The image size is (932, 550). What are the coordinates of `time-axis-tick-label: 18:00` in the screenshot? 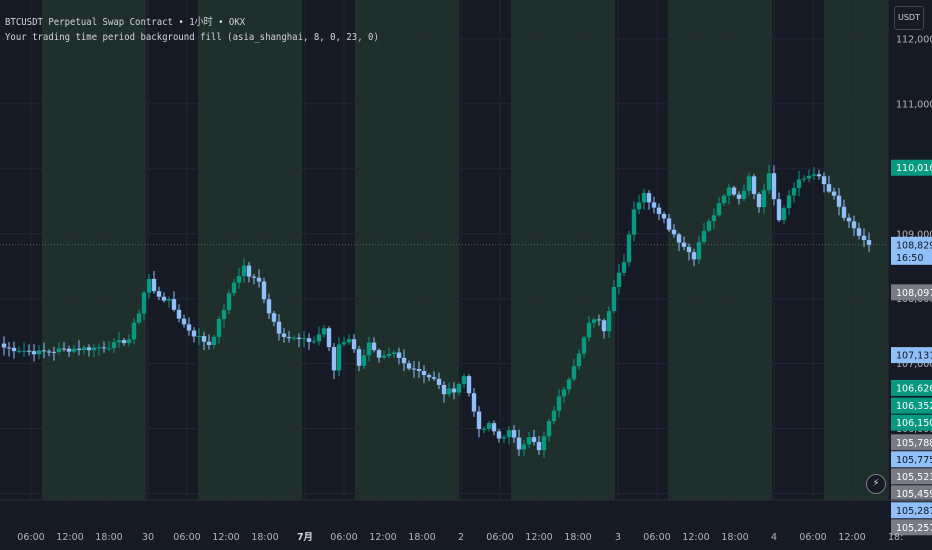 It's located at (734, 537).